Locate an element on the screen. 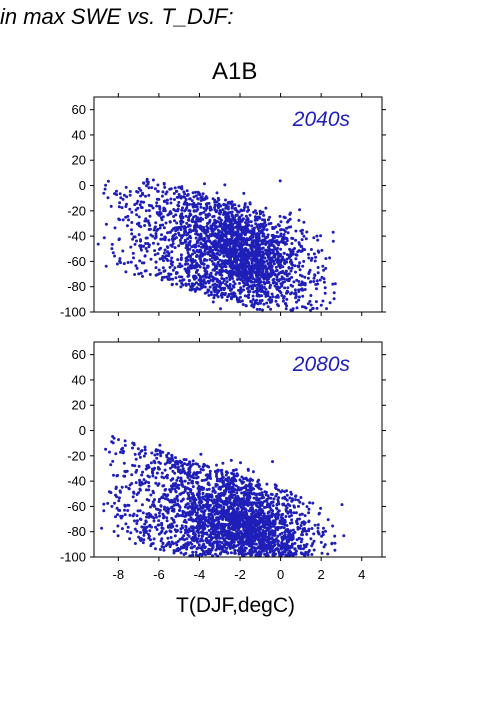 The height and width of the screenshot is (709, 501). y-tick-label: -80 is located at coordinates (76, 286).